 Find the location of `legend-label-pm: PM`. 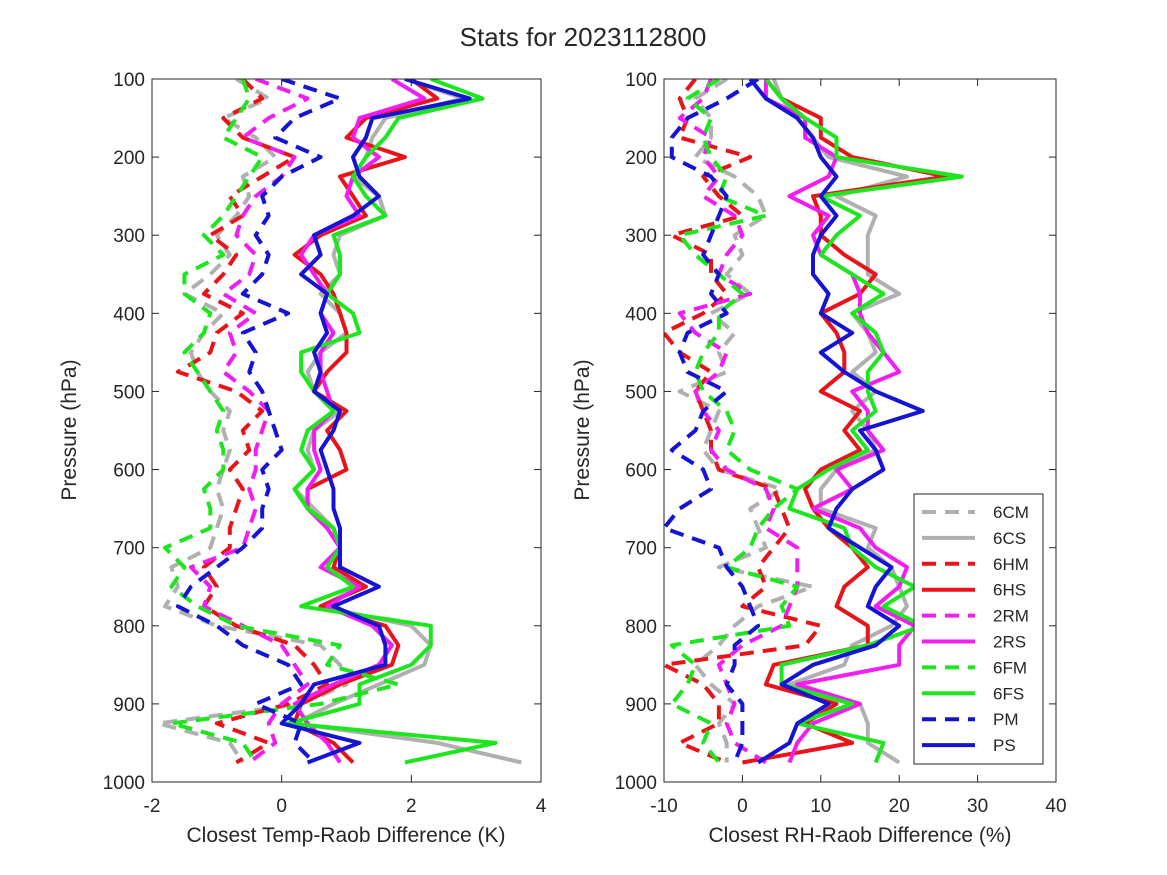

legend-label-pm: PM is located at coordinates (1006, 719).